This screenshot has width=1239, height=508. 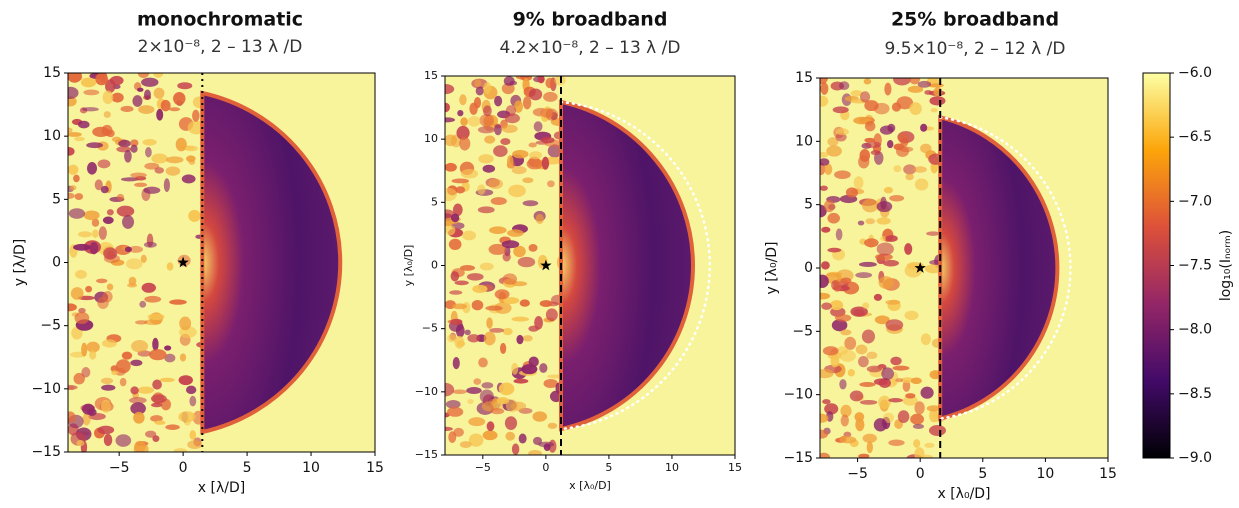 What do you see at coordinates (920, 474) in the screenshot?
I see `x-tick-label: 0` at bounding box center [920, 474].